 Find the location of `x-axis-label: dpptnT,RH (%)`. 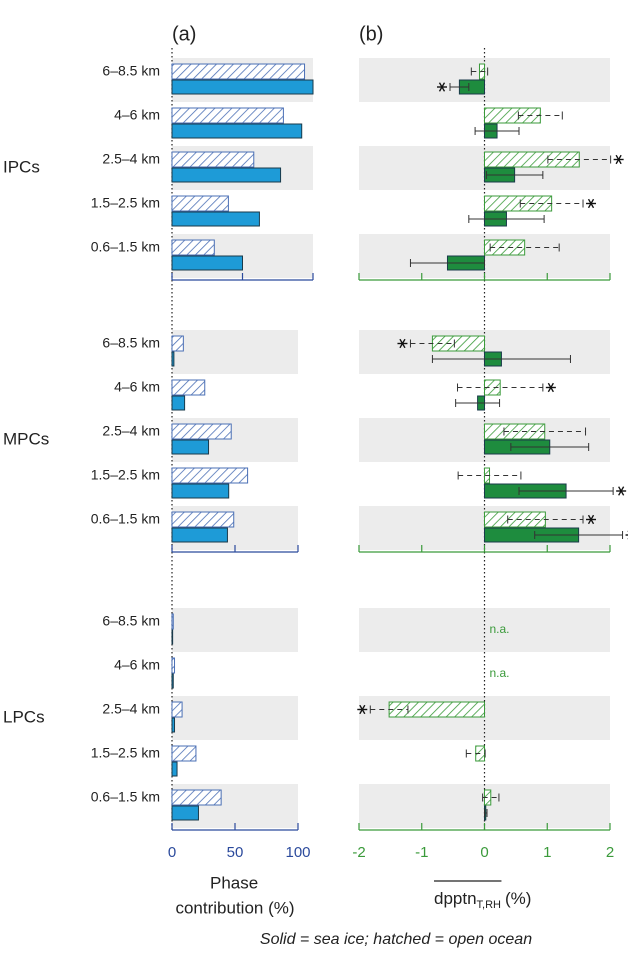

x-axis-label: dpptnT,RH (%) is located at coordinates (482, 899).